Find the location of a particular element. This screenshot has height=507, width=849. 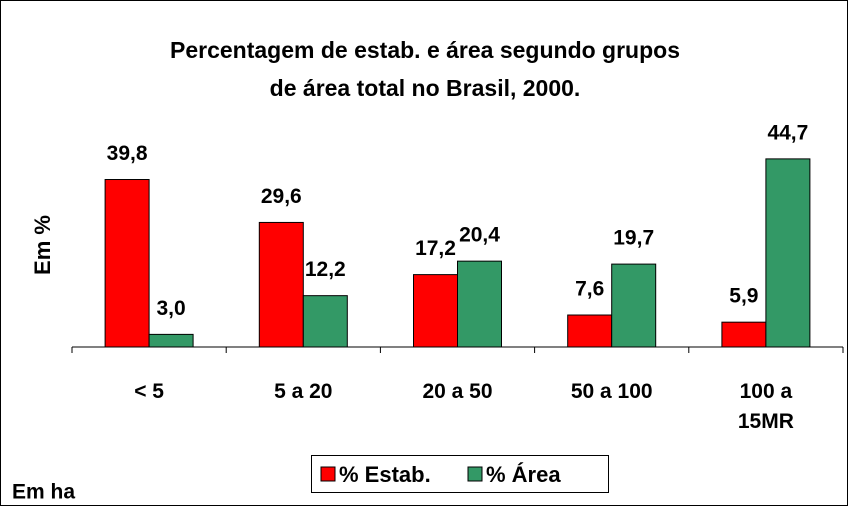

legend-label: % Área is located at coordinates (523, 474).